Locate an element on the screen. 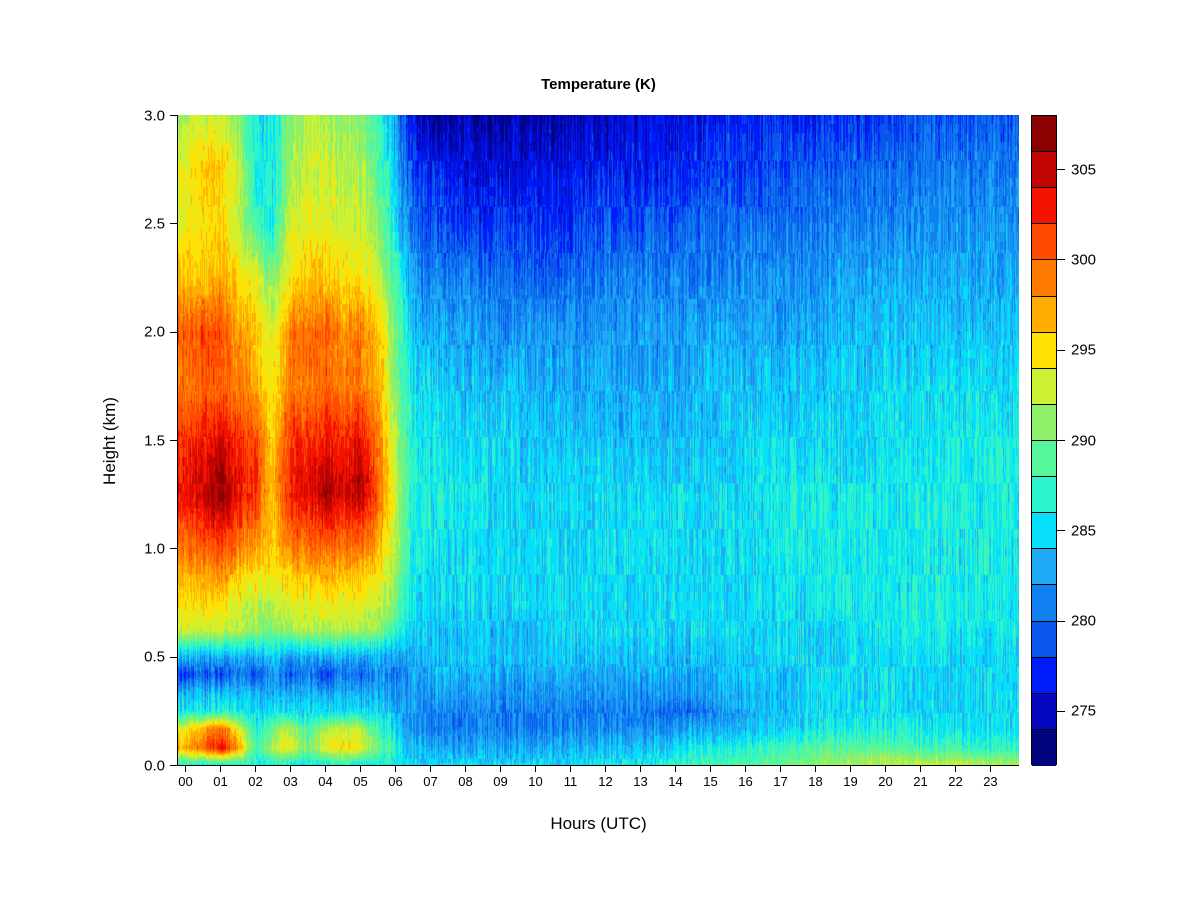 The image size is (1200, 900). x-tick-label: 04 is located at coordinates (325, 781).